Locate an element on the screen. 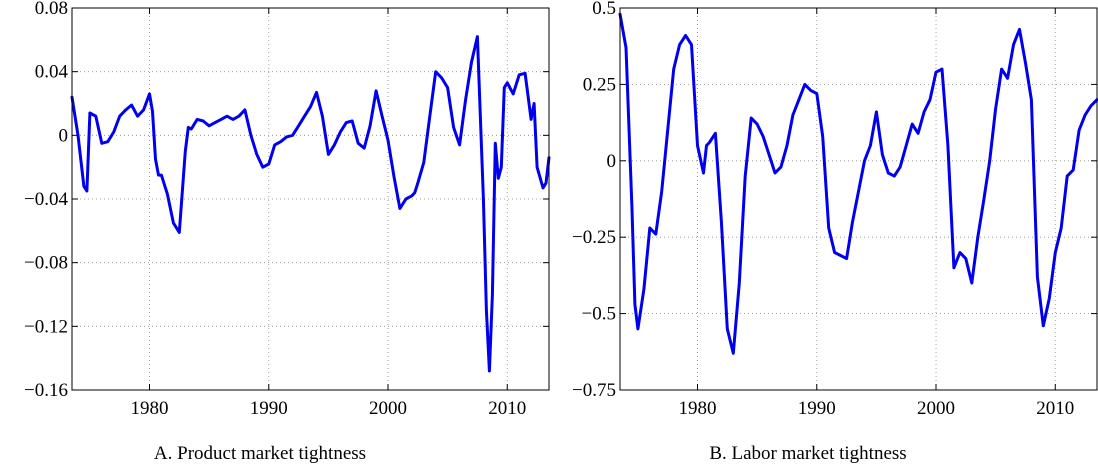  b-x-tick-label-3: 2010 is located at coordinates (1055, 408).